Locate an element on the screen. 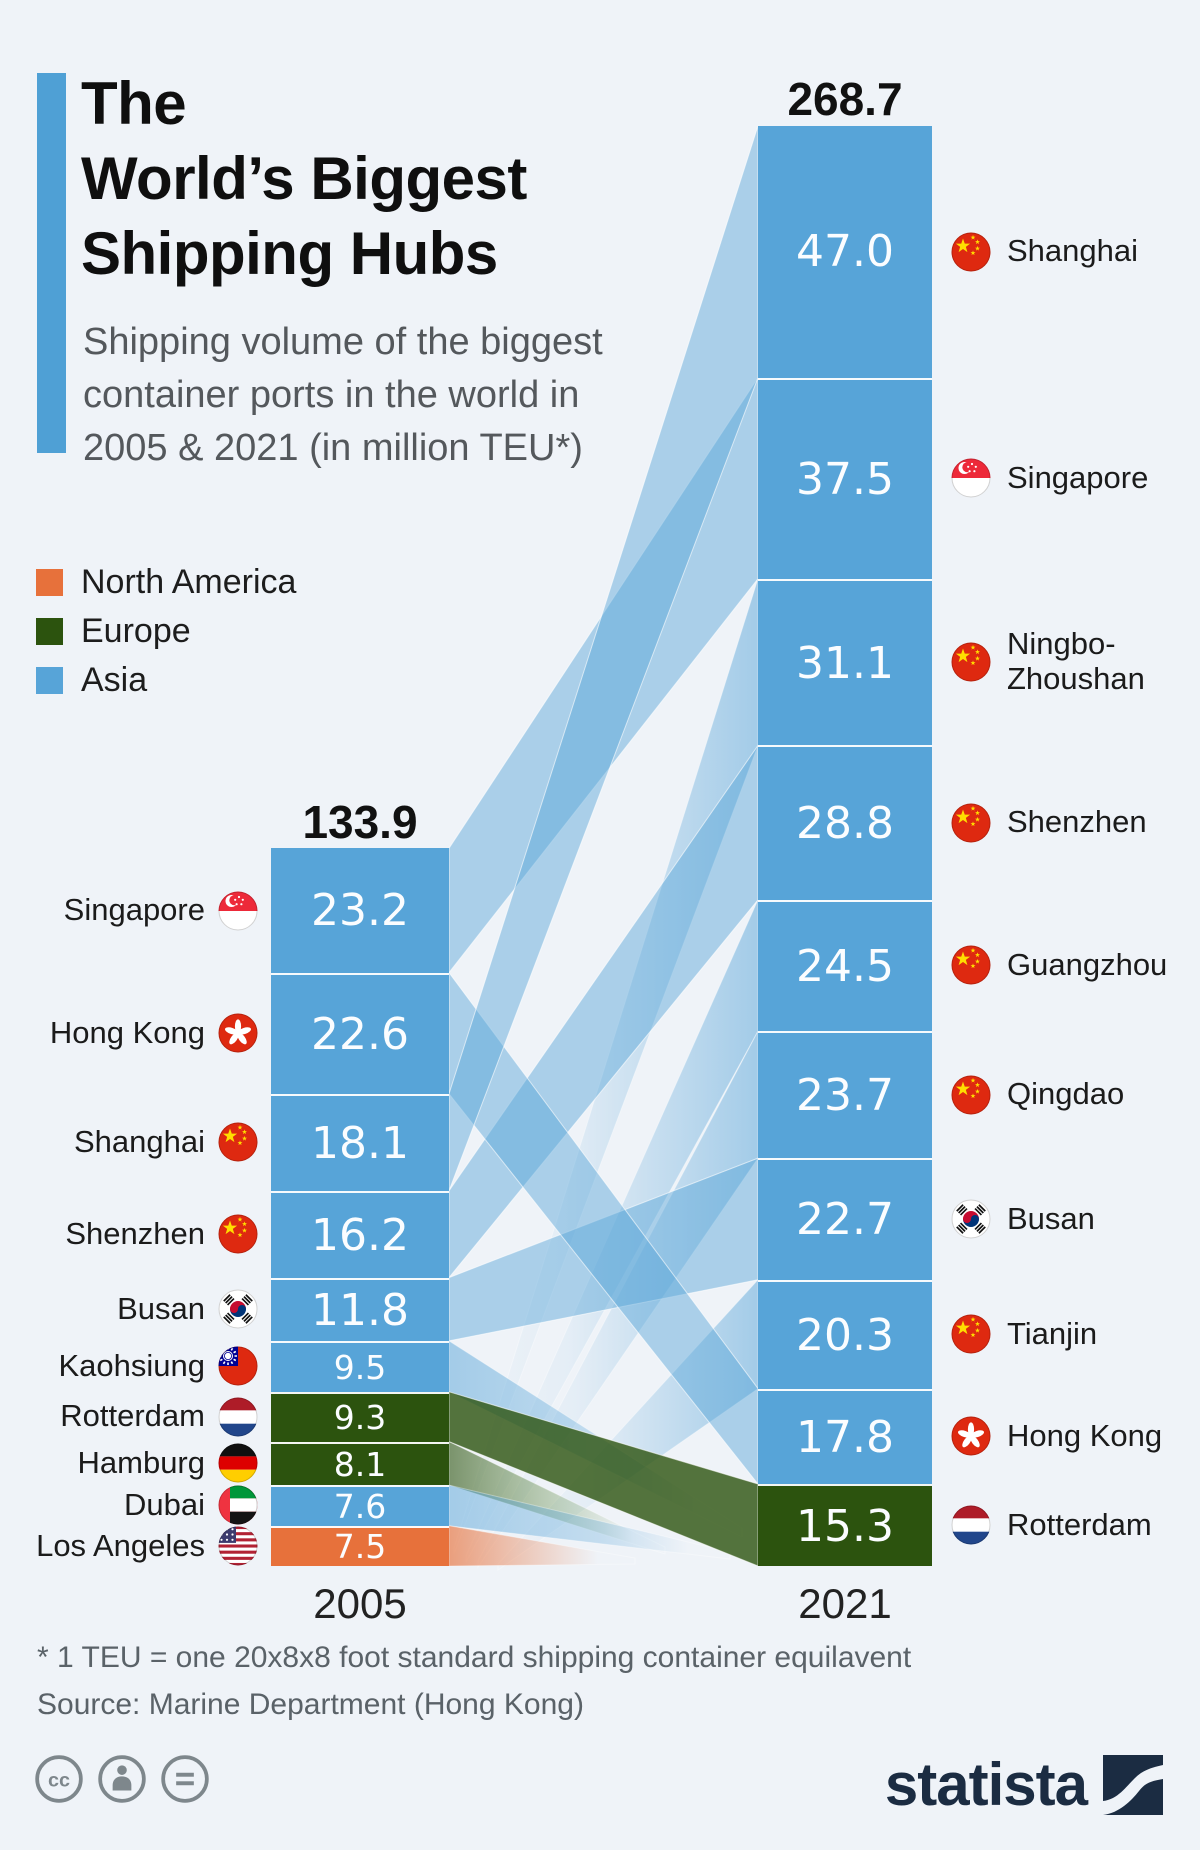 The image size is (1200, 1850). flag-de-icon is located at coordinates (238, 1463).